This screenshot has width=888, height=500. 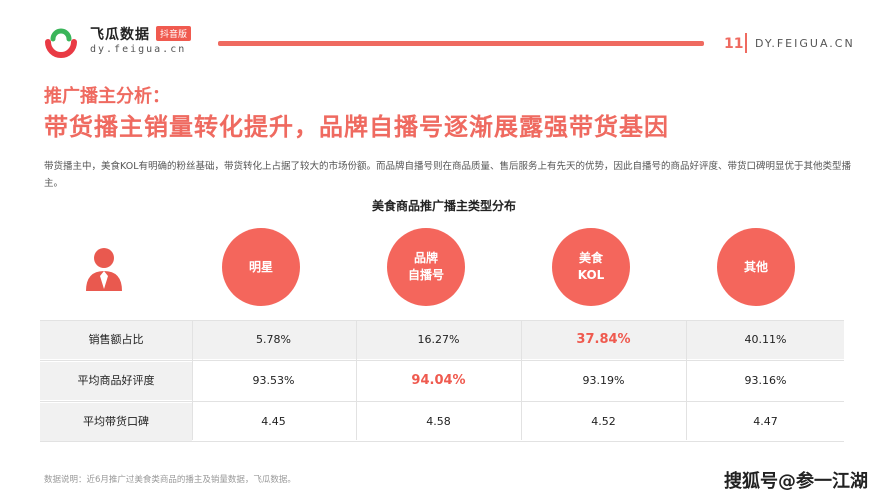 I want to click on table-cell: 4.45, so click(x=273, y=421).